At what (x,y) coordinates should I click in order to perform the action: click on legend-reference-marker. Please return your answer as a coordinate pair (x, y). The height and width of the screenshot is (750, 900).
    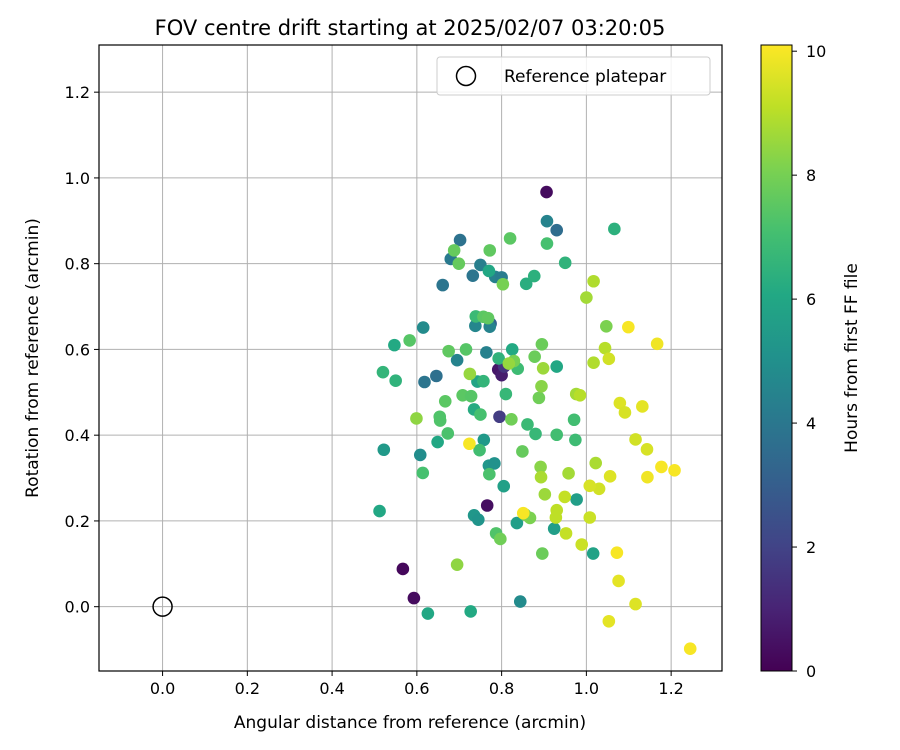
    Looking at the image, I should click on (466, 76).